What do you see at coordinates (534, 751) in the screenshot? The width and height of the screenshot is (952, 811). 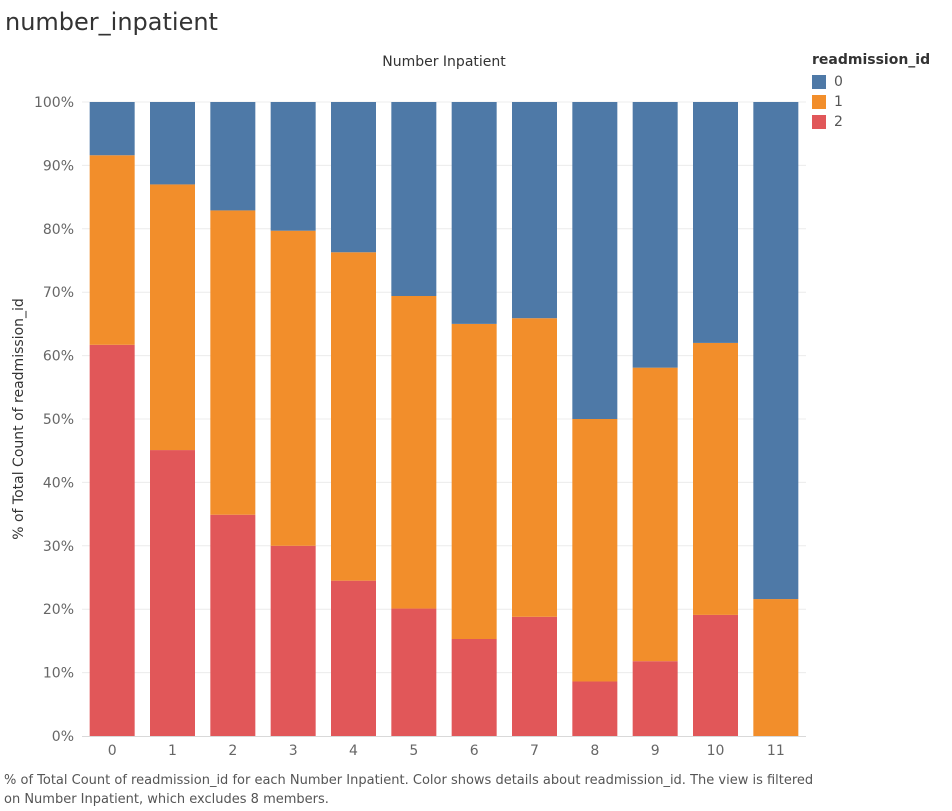 I see `x-tick-label: 7` at bounding box center [534, 751].